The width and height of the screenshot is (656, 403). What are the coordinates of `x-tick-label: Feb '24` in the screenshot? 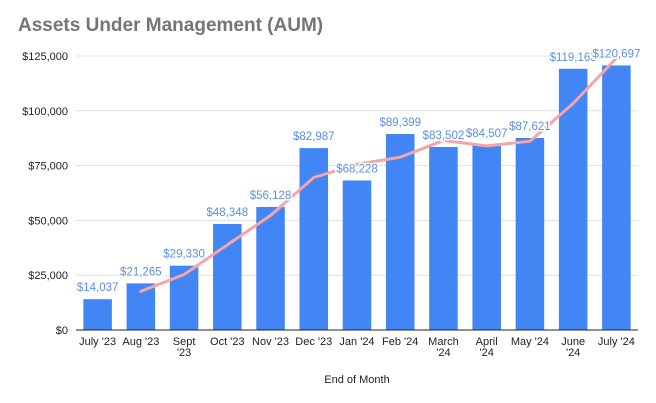 It's located at (400, 342).